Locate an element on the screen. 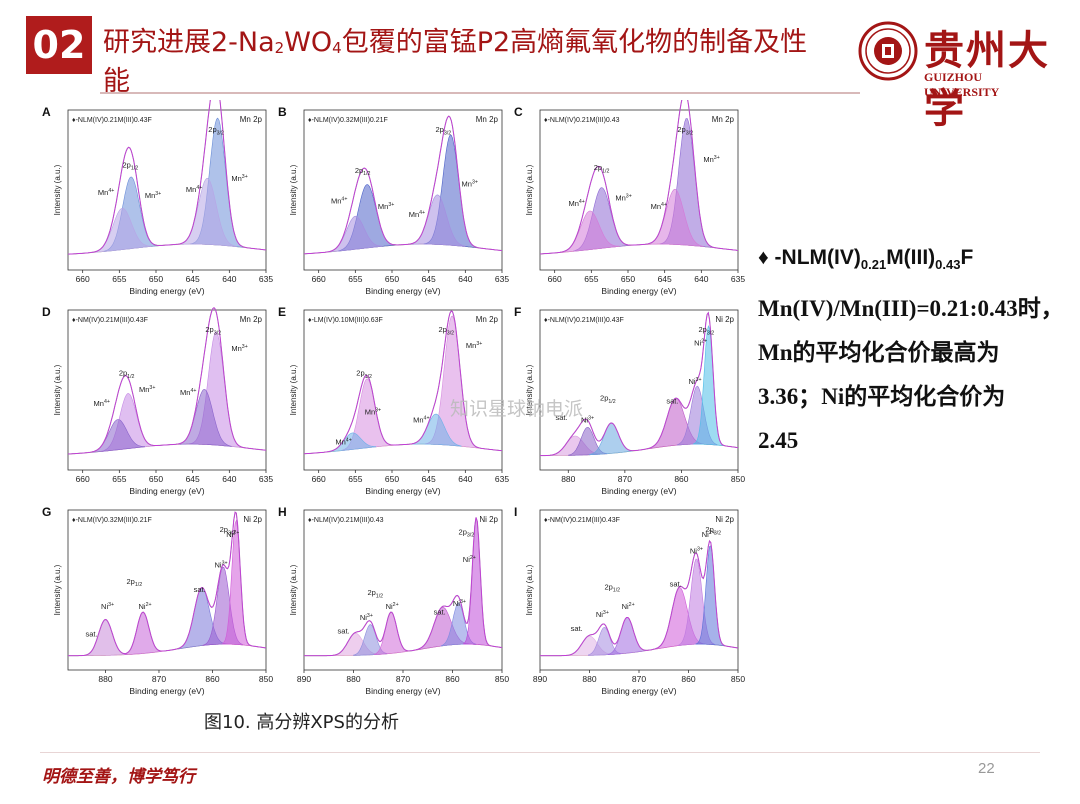  x-tick-label: 660 is located at coordinates (319, 479).